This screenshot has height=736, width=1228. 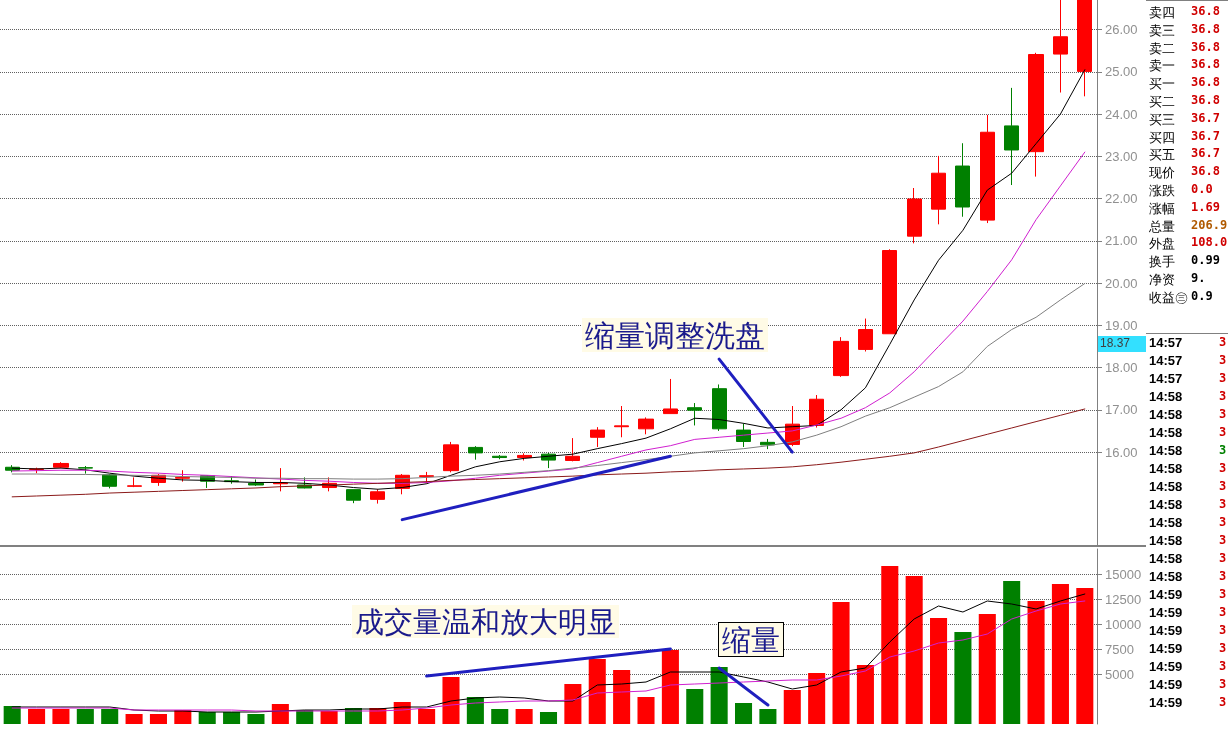 I want to click on text: 0.99, so click(x=1205, y=260).